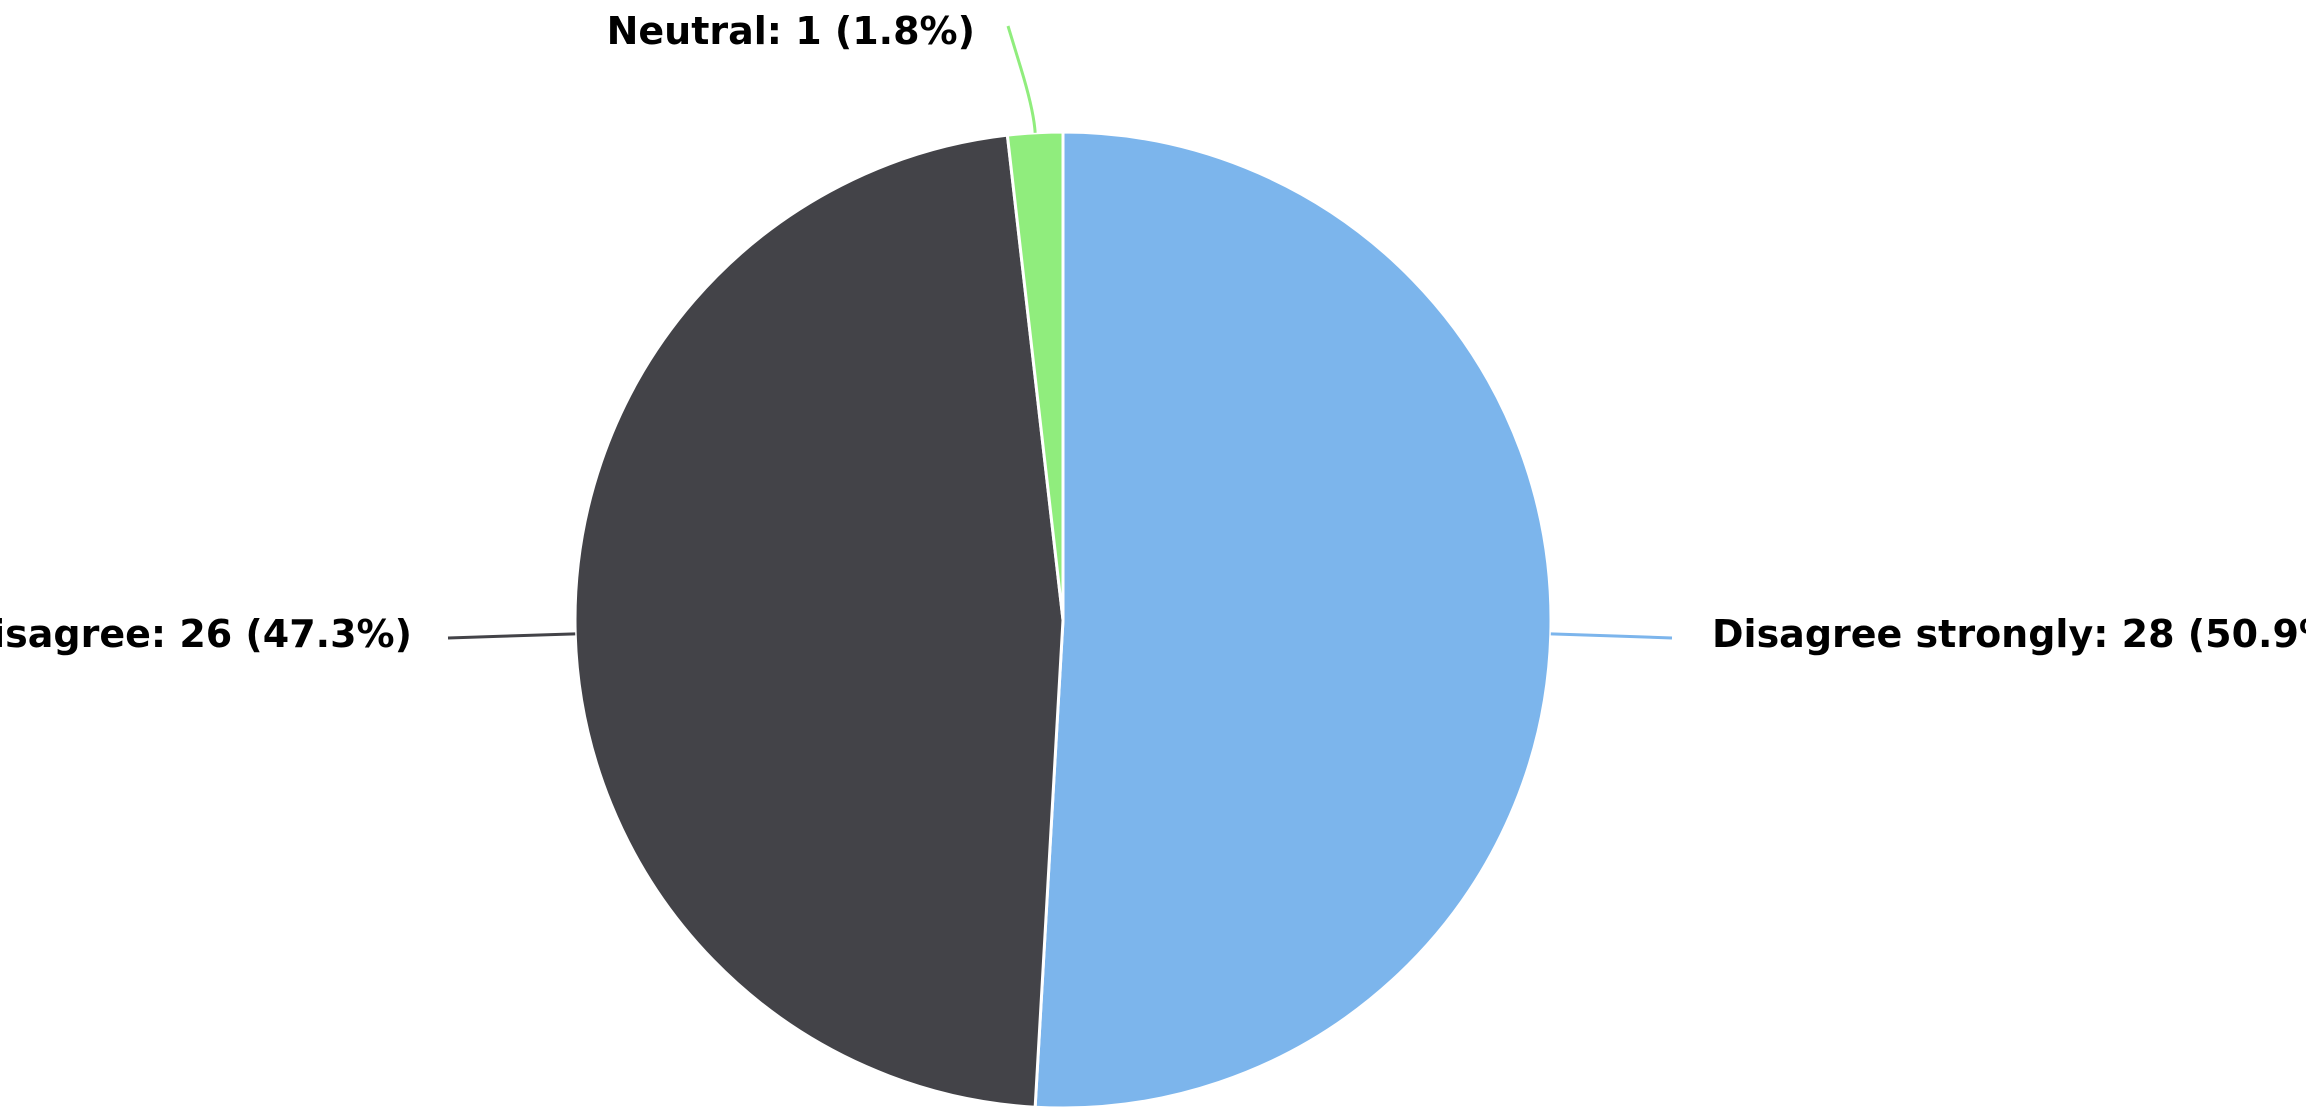 Image resolution: width=2306 pixels, height=1110 pixels. What do you see at coordinates (1611, 636) in the screenshot?
I see `connector-disagree-strongly` at bounding box center [1611, 636].